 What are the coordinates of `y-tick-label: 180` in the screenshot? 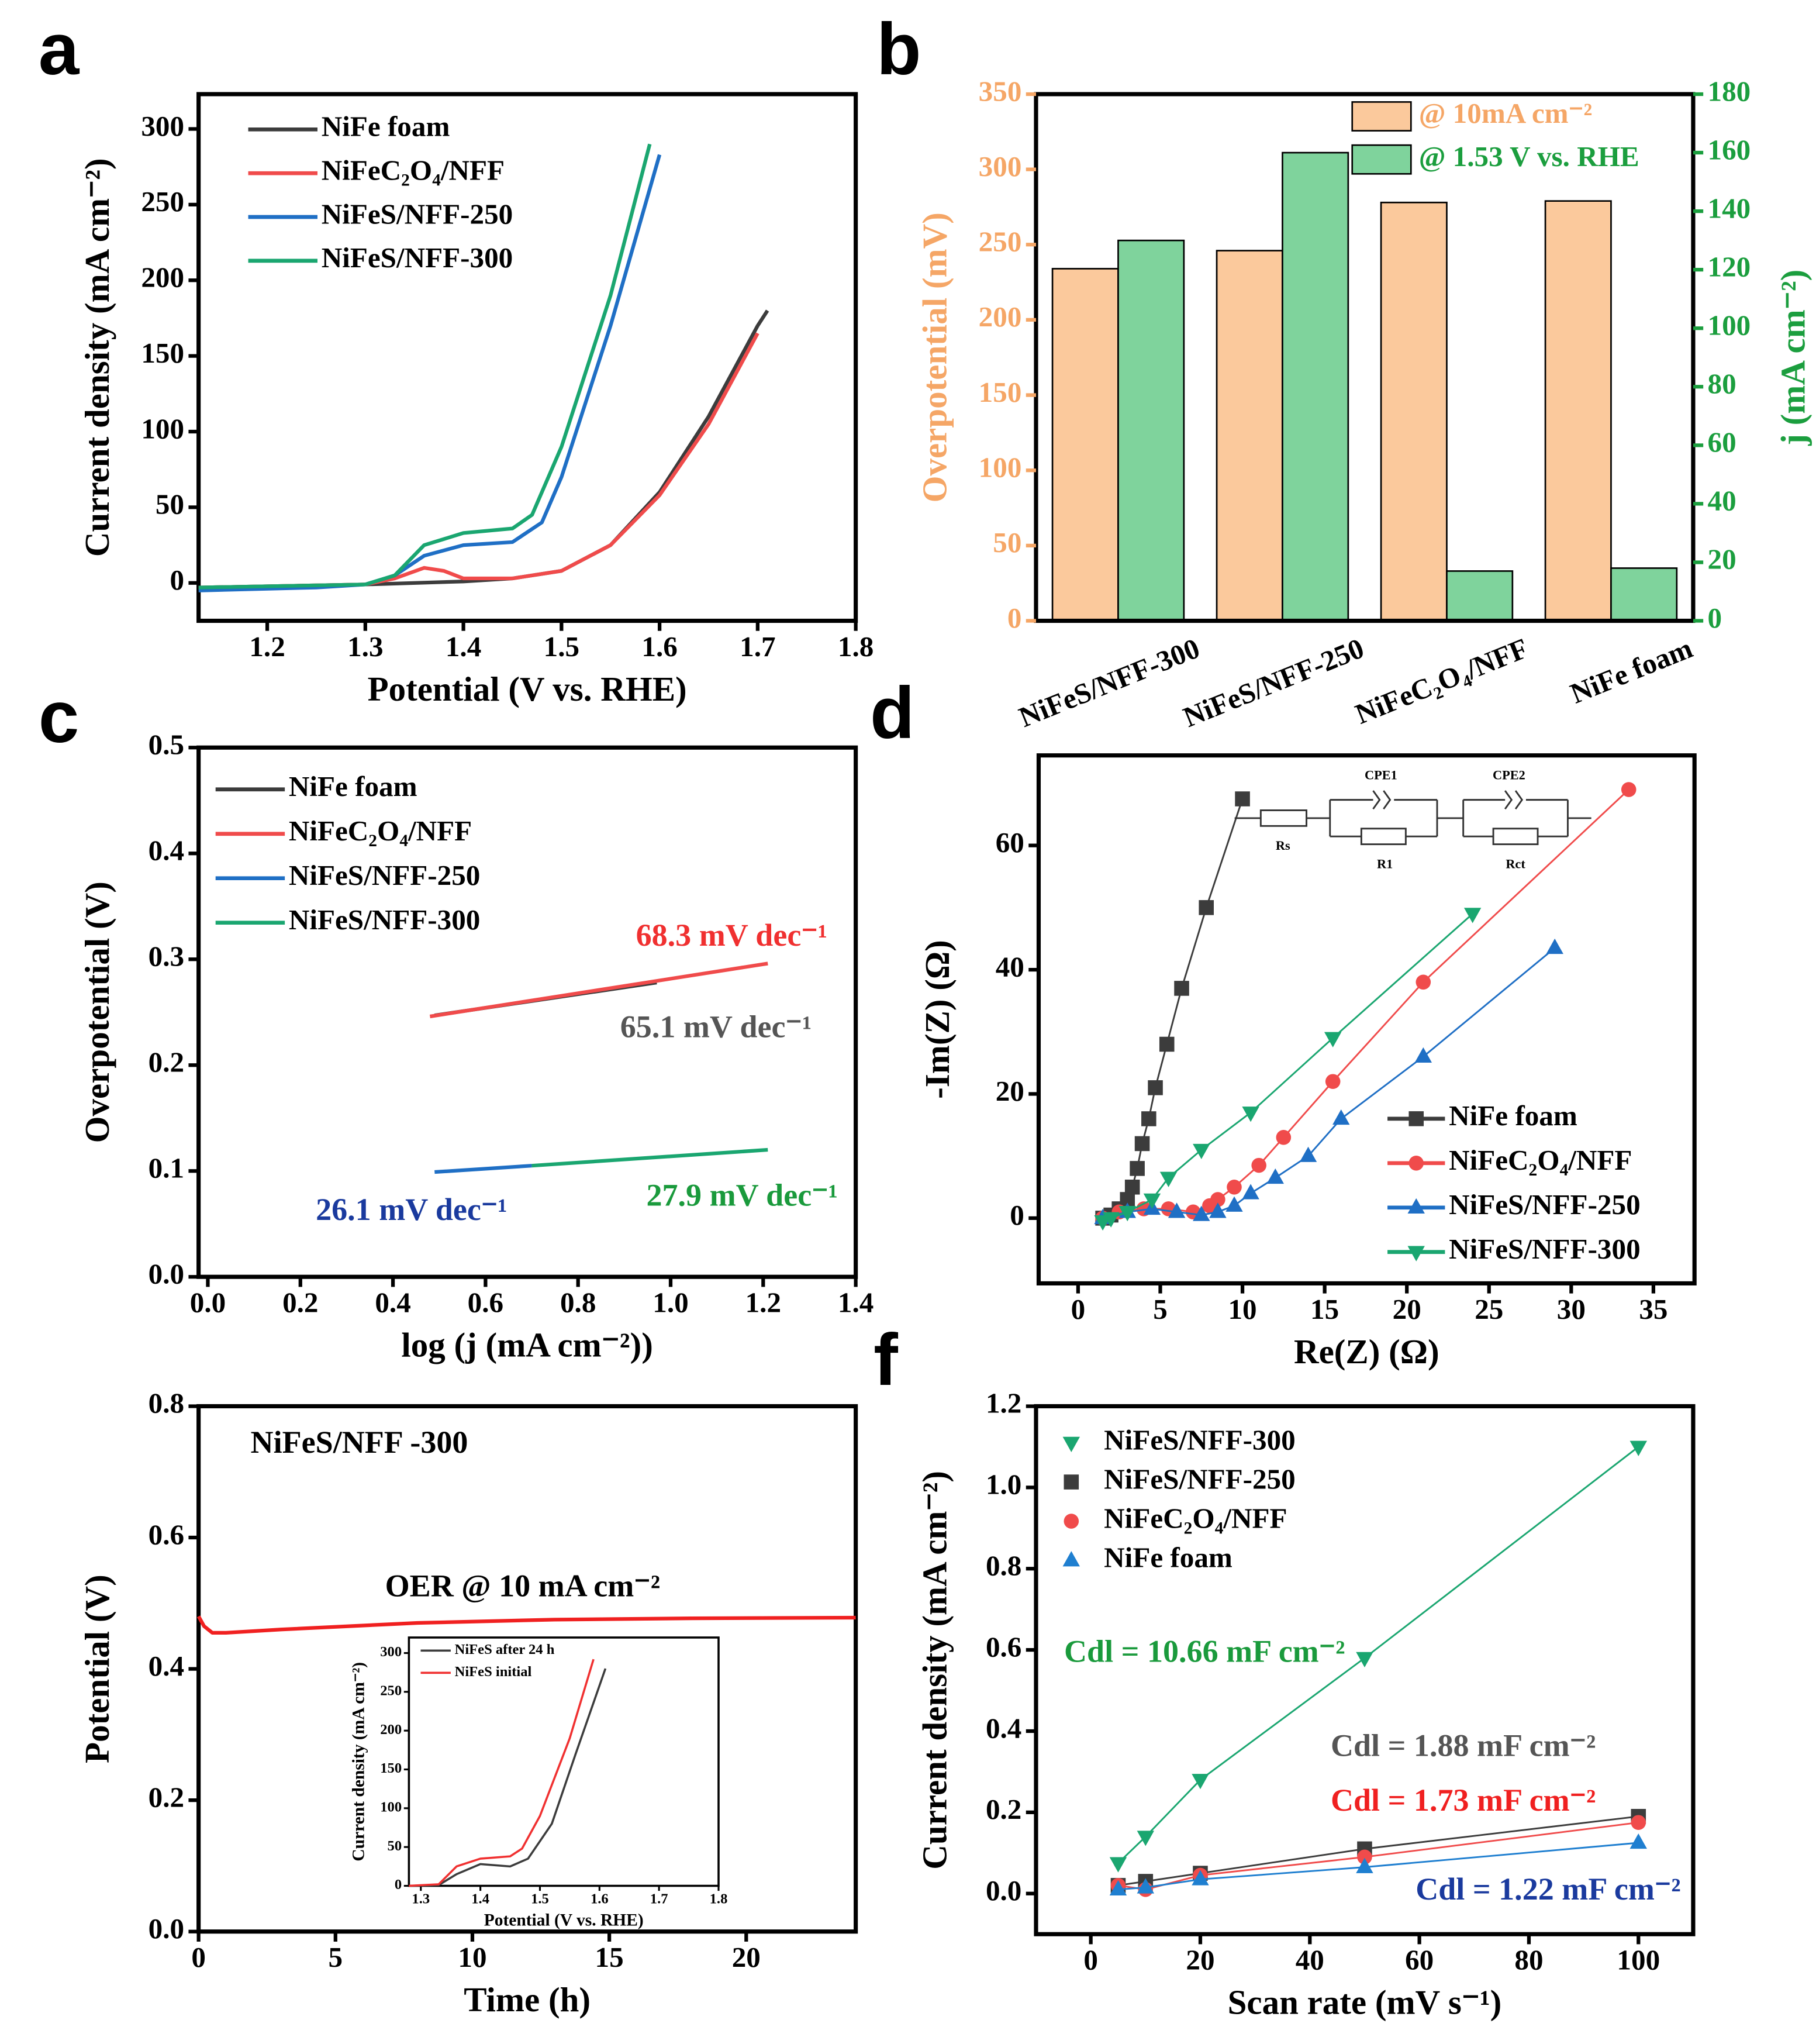 It's located at (1729, 91).